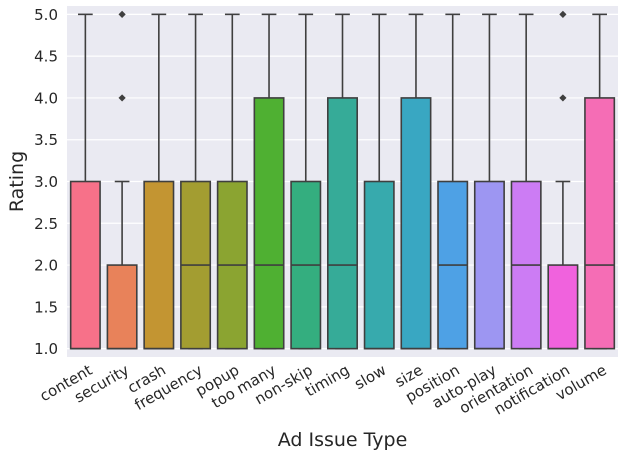 The height and width of the screenshot is (459, 623). Describe the element at coordinates (46, 57) in the screenshot. I see `y-tick-label: 4.5` at that location.